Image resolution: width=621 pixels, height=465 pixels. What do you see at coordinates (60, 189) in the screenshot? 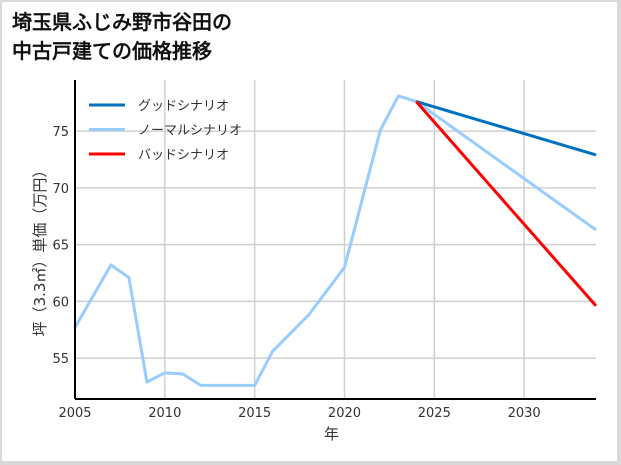
I see `y-tick-label: 70` at bounding box center [60, 189].